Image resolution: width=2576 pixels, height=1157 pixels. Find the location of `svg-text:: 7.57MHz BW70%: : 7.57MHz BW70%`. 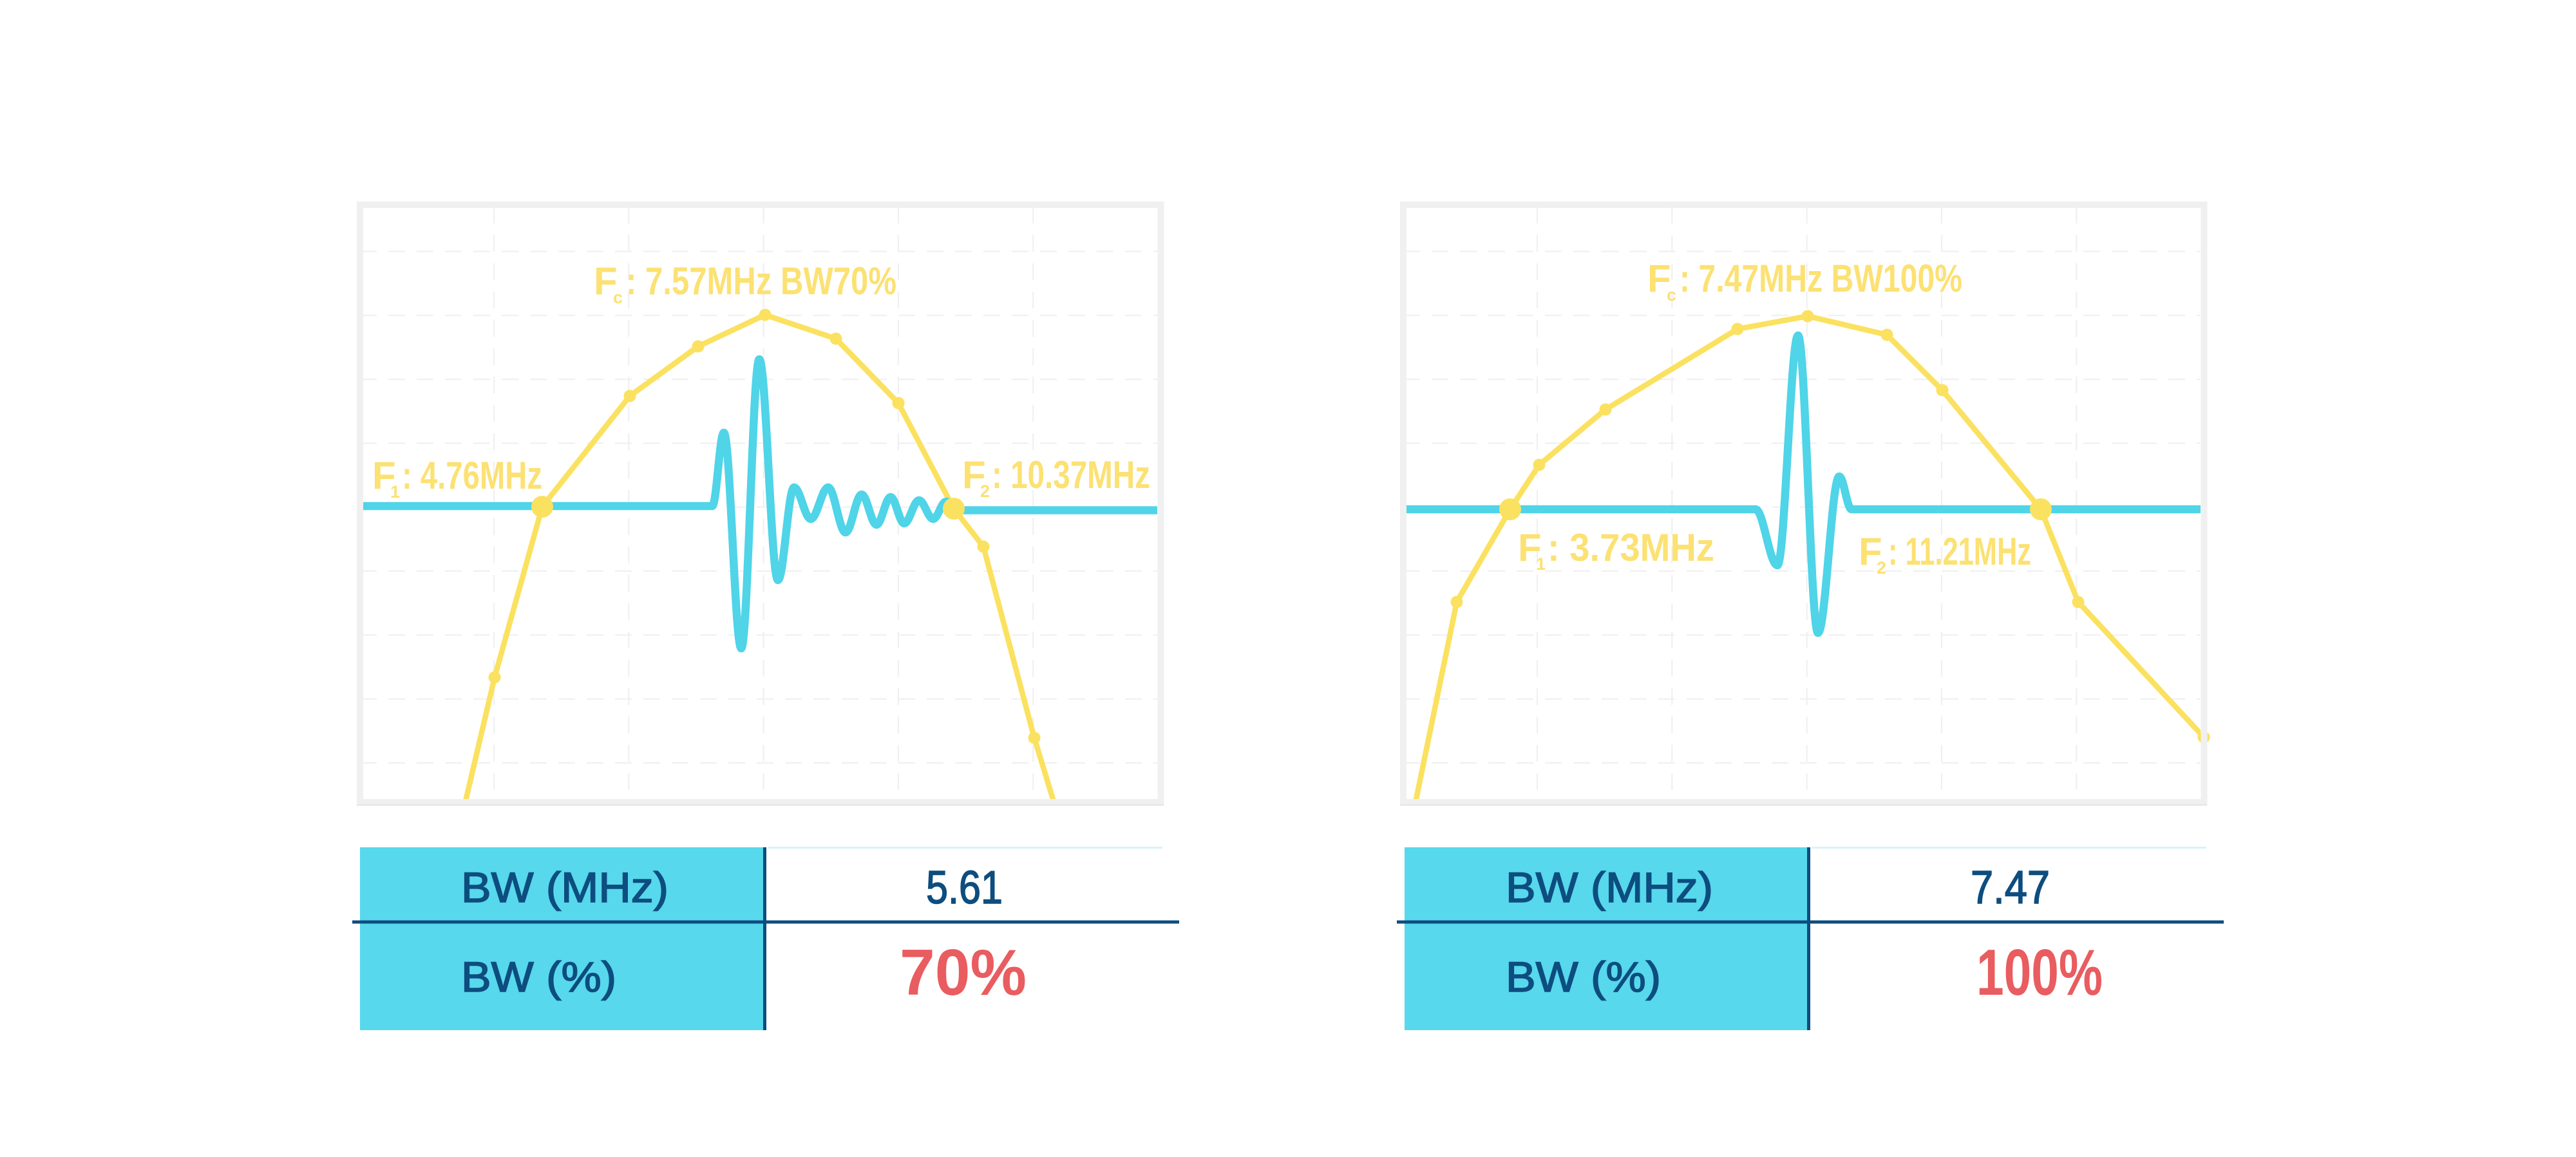

svg-text:: 7.57MHz BW70%: : 7.57MHz BW70% is located at coordinates (761, 281).